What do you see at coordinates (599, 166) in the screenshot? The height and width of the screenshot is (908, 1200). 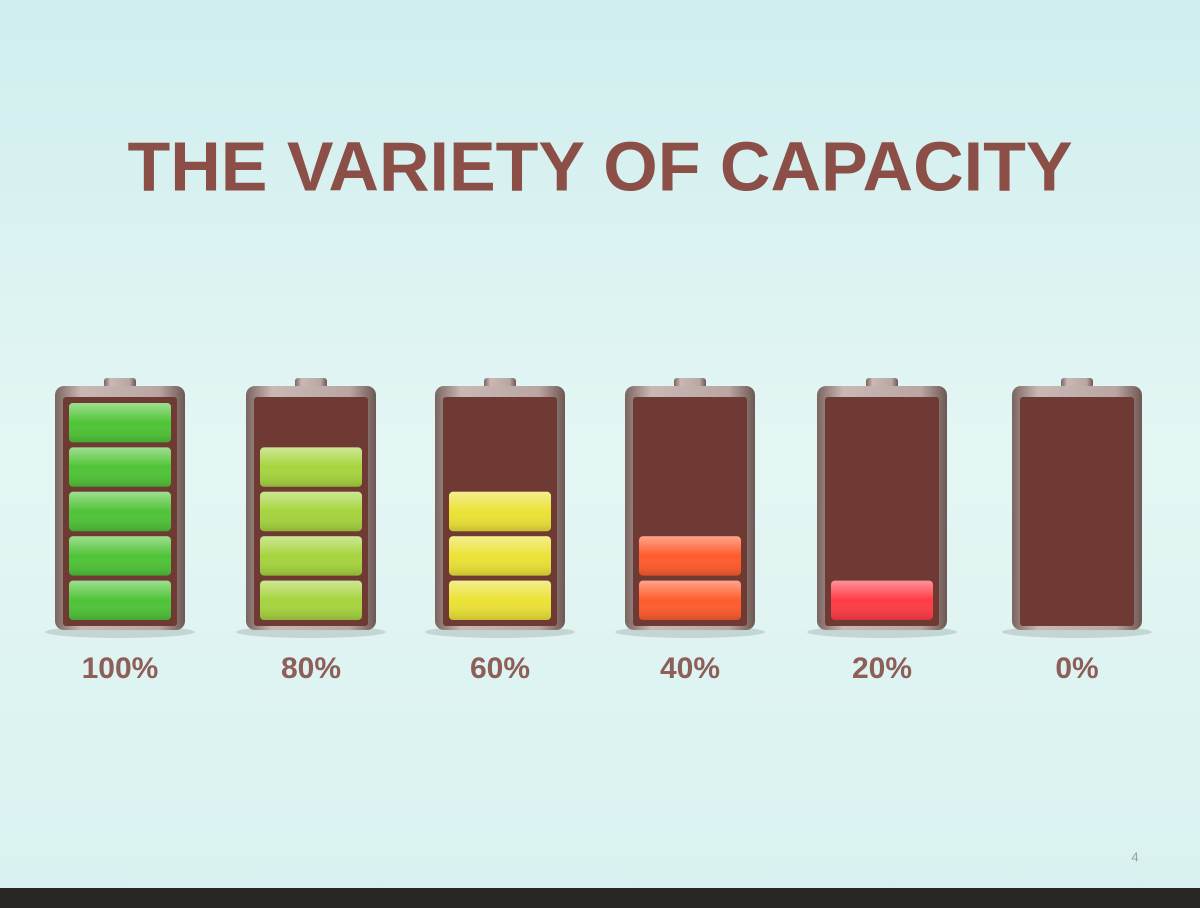 I see `slide-title: THE VARIETY OF CAPACITY` at bounding box center [599, 166].